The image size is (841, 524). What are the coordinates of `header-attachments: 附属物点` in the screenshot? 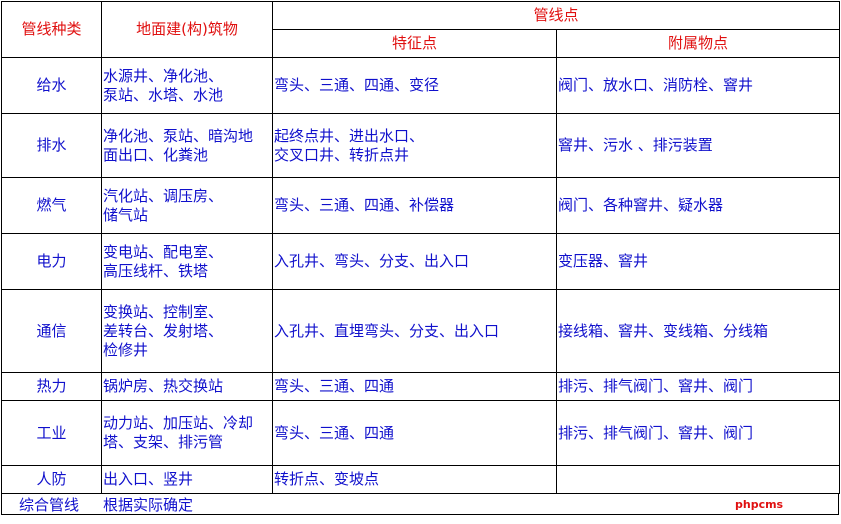 It's located at (698, 43).